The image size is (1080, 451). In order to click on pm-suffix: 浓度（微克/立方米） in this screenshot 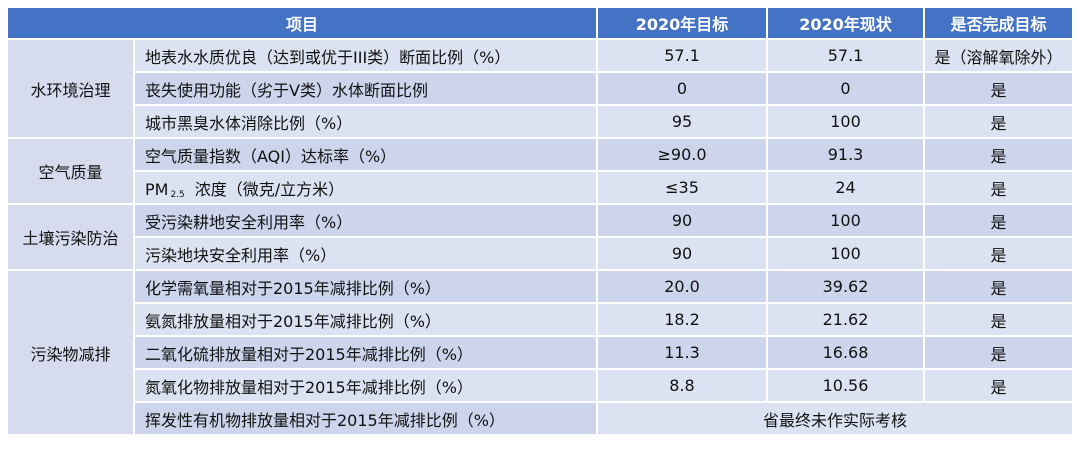, I will do `click(269, 189)`.